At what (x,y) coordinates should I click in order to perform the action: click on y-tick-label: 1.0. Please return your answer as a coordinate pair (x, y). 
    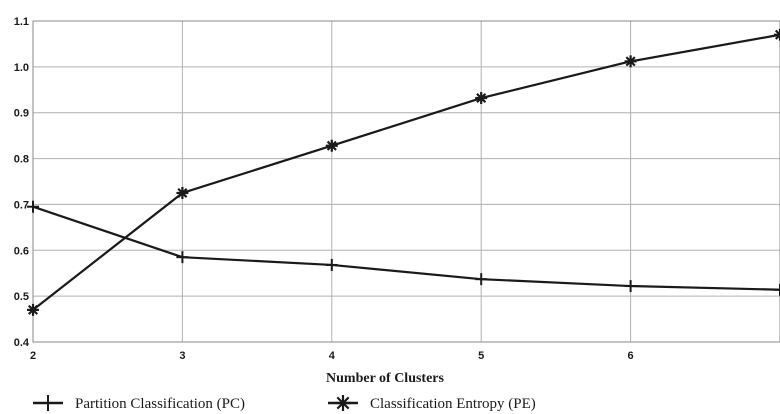
    Looking at the image, I should click on (21, 68).